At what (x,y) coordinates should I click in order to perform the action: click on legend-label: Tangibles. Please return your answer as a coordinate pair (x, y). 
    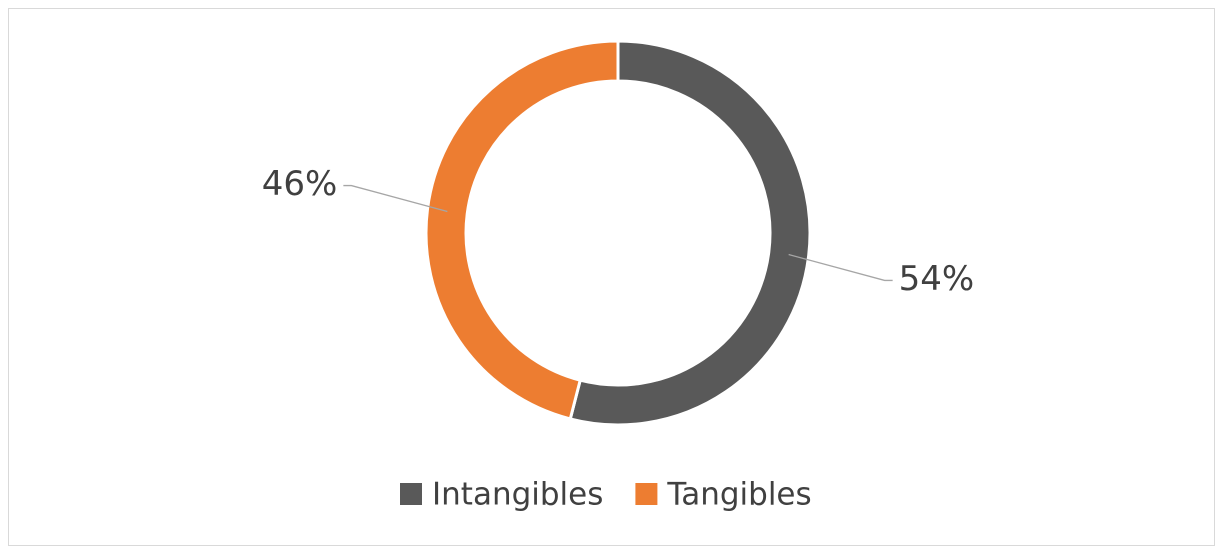
    Looking at the image, I should click on (738, 495).